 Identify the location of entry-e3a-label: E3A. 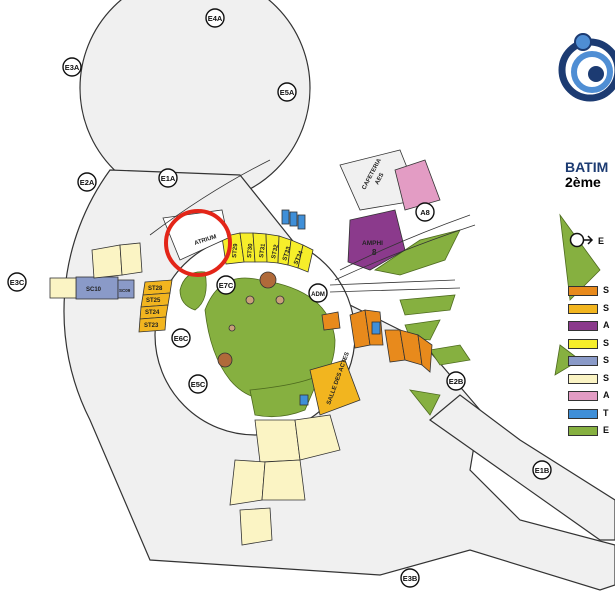
(72, 67).